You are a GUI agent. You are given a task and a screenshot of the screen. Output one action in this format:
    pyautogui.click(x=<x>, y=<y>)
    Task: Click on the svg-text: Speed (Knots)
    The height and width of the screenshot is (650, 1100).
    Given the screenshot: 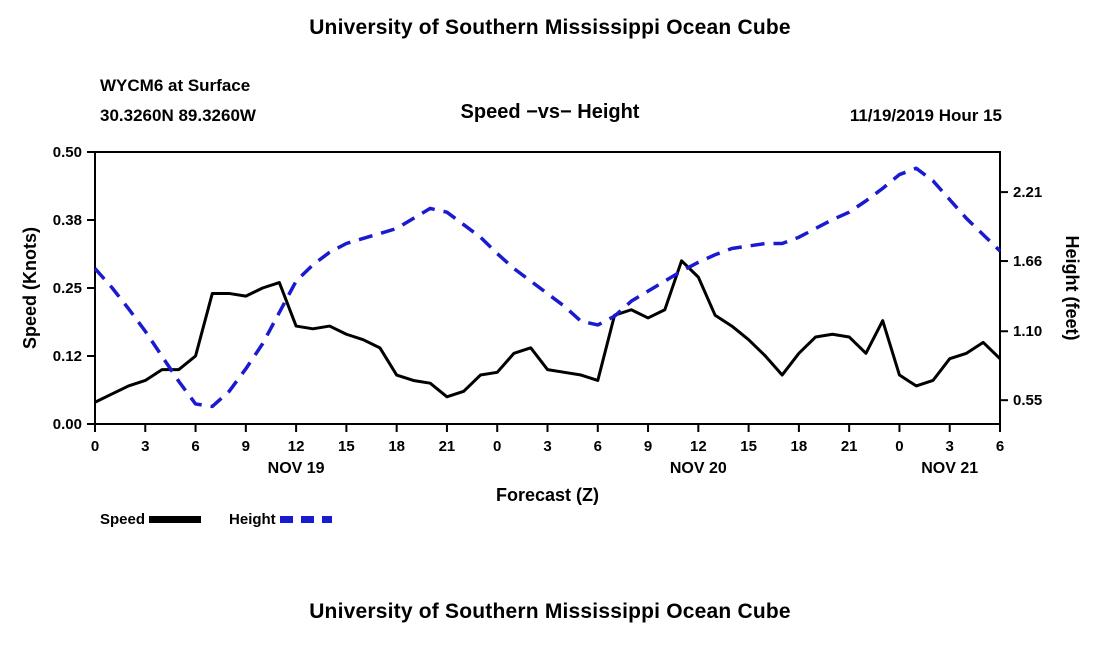 What is the action you would take?
    pyautogui.click(x=30, y=288)
    